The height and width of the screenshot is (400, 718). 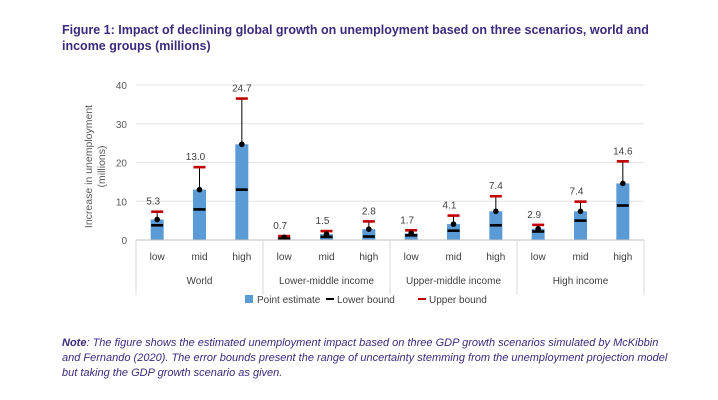 What do you see at coordinates (124, 241) in the screenshot?
I see `y-tick-label: 0` at bounding box center [124, 241].